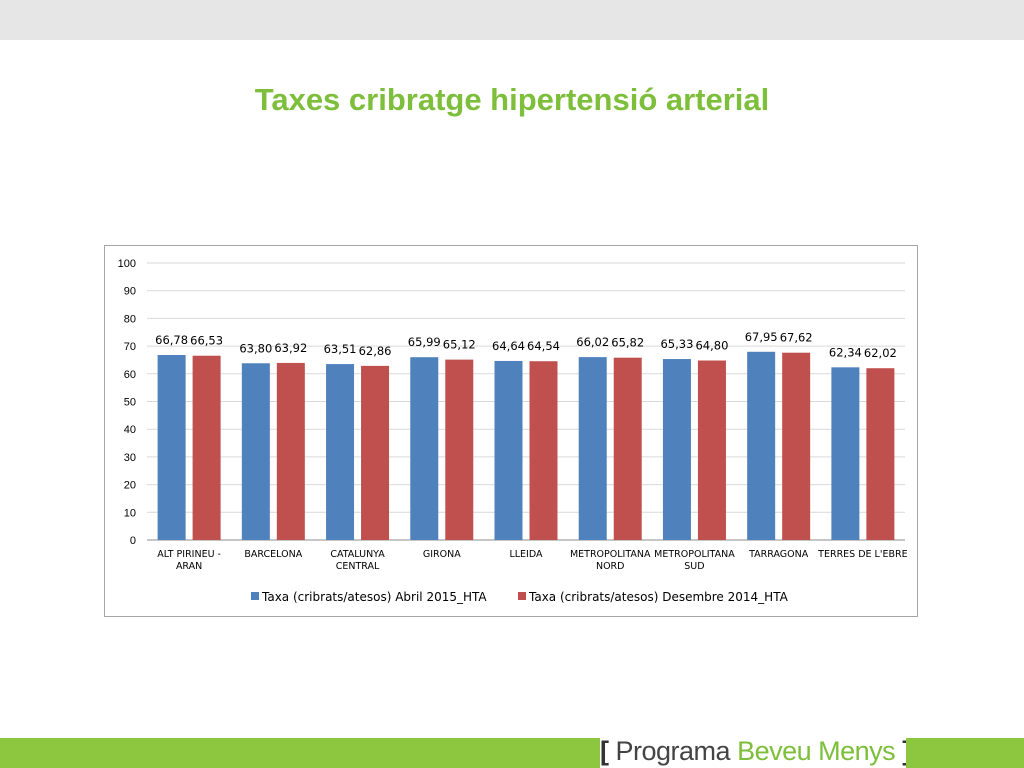 This screenshot has width=1024, height=768. I want to click on category-label: TERRES DE L'EBRE, so click(862, 554).